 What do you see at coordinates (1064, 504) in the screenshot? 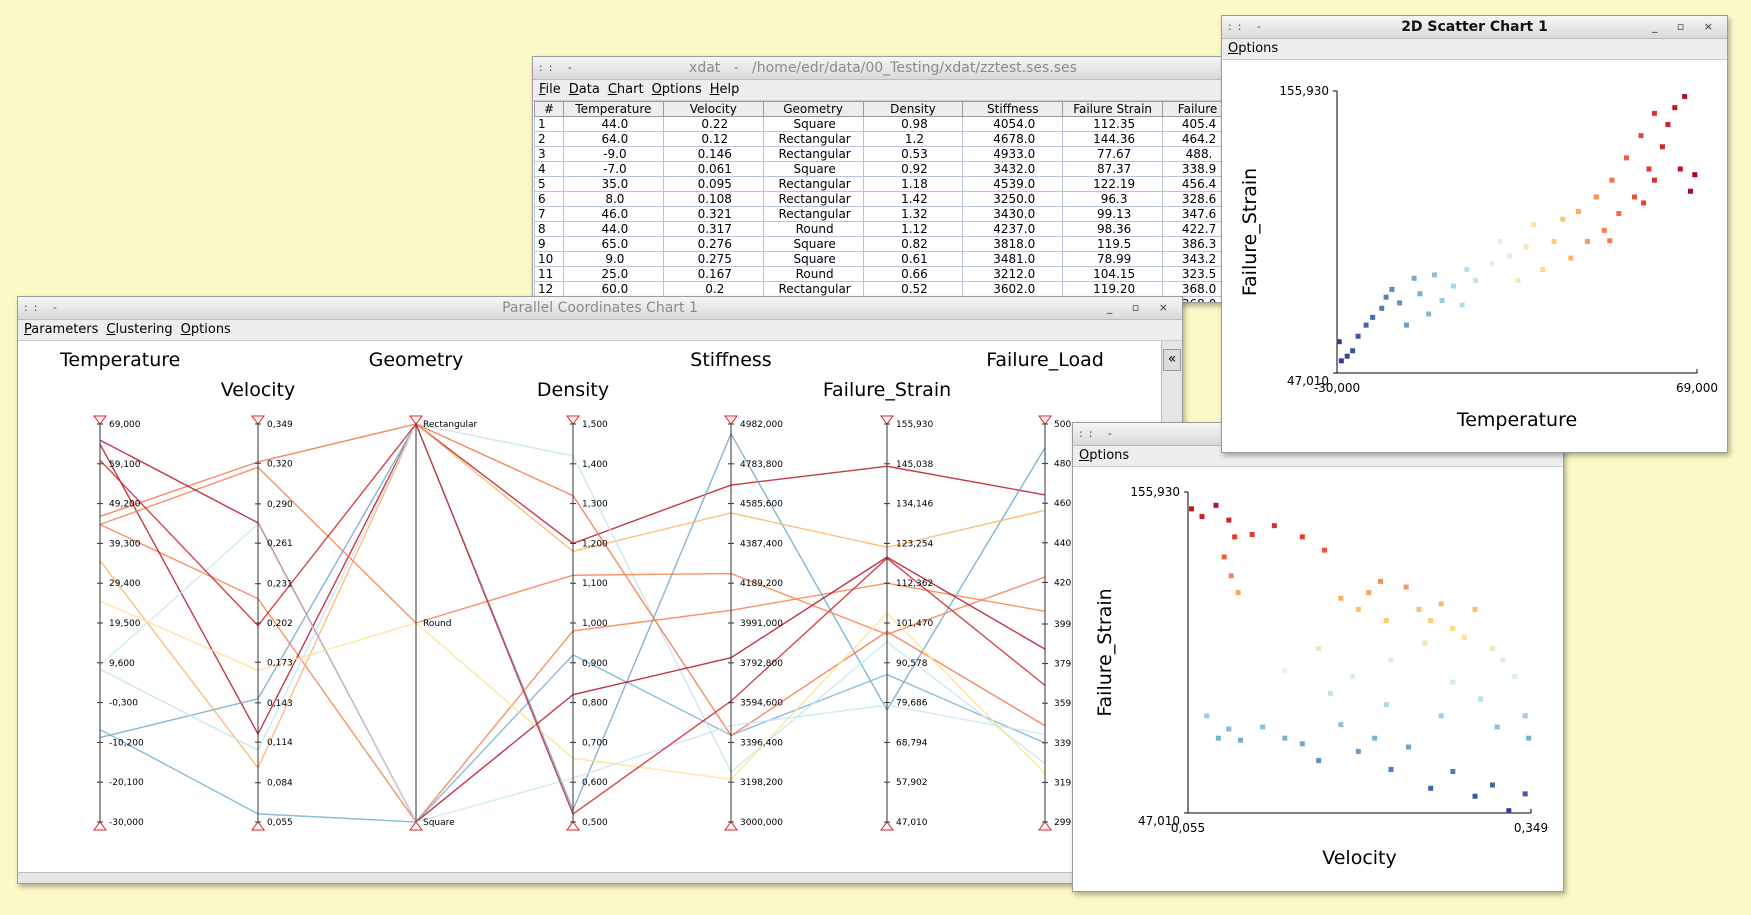
I see `tick-label: 460,` at bounding box center [1064, 504].